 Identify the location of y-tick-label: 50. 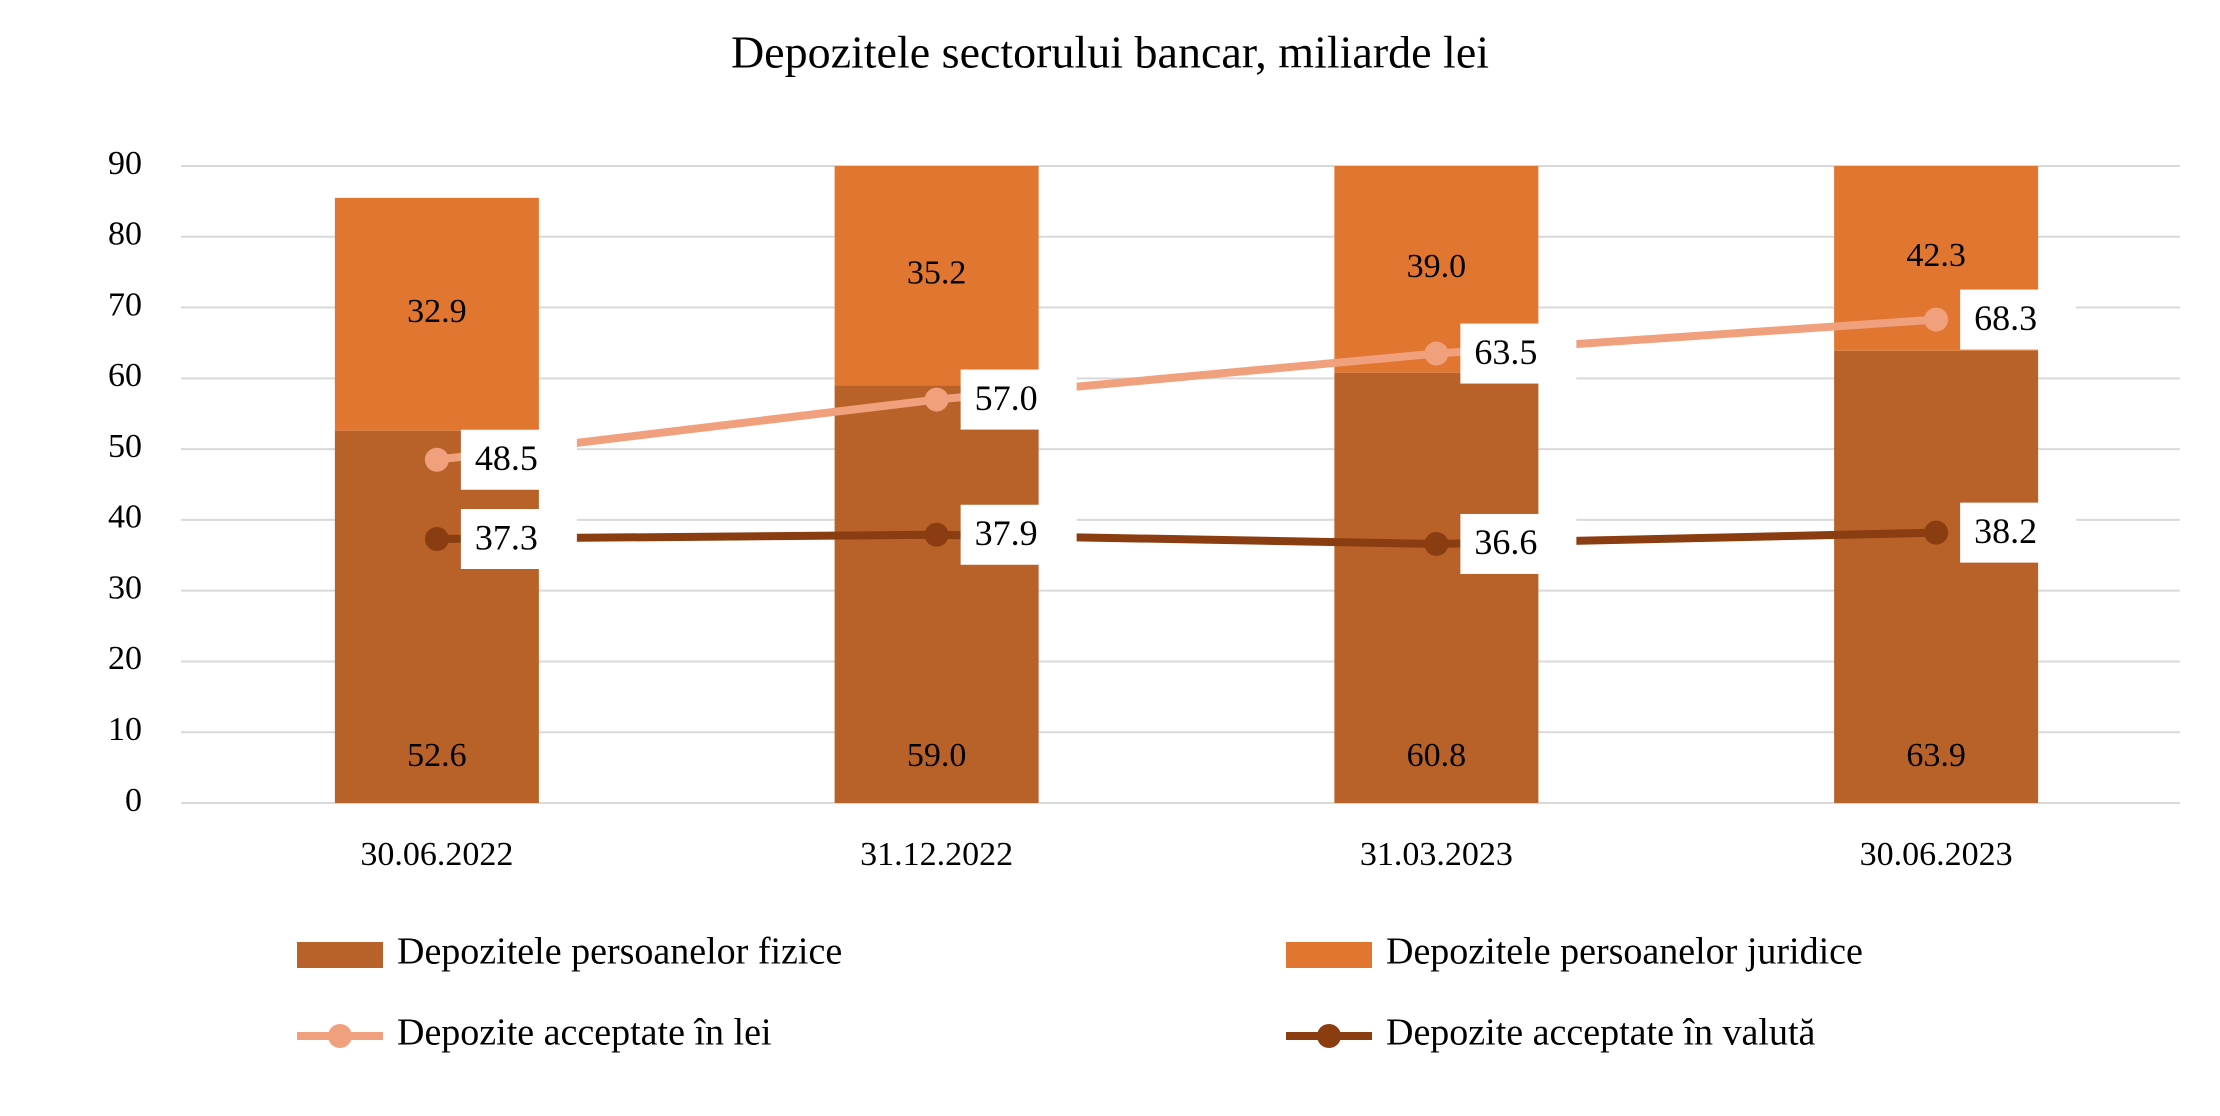
(125, 446).